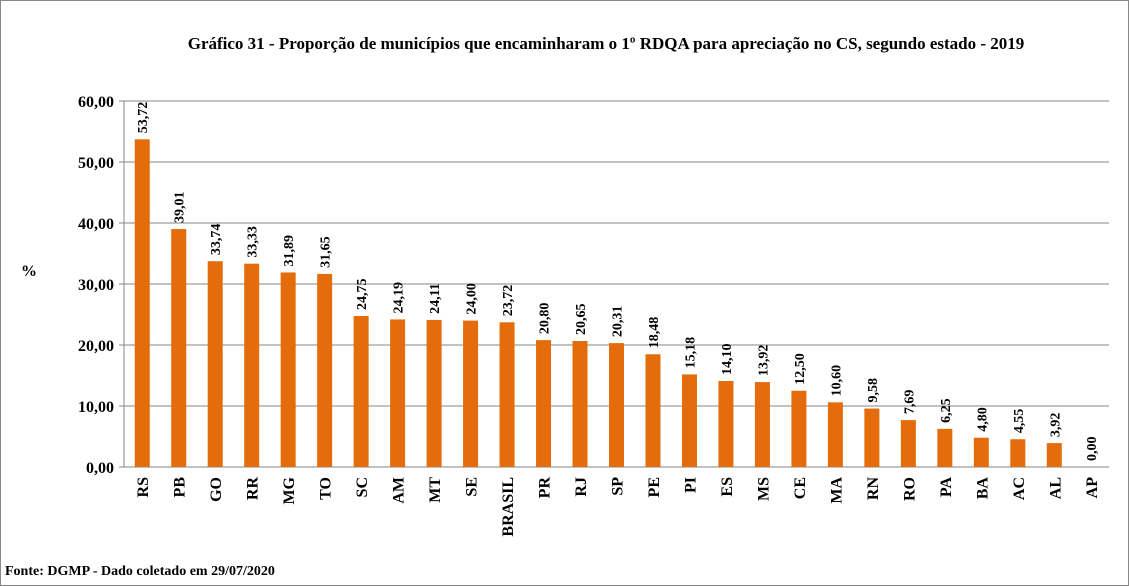  What do you see at coordinates (690, 485) in the screenshot?
I see `x-tick-label: PI` at bounding box center [690, 485].